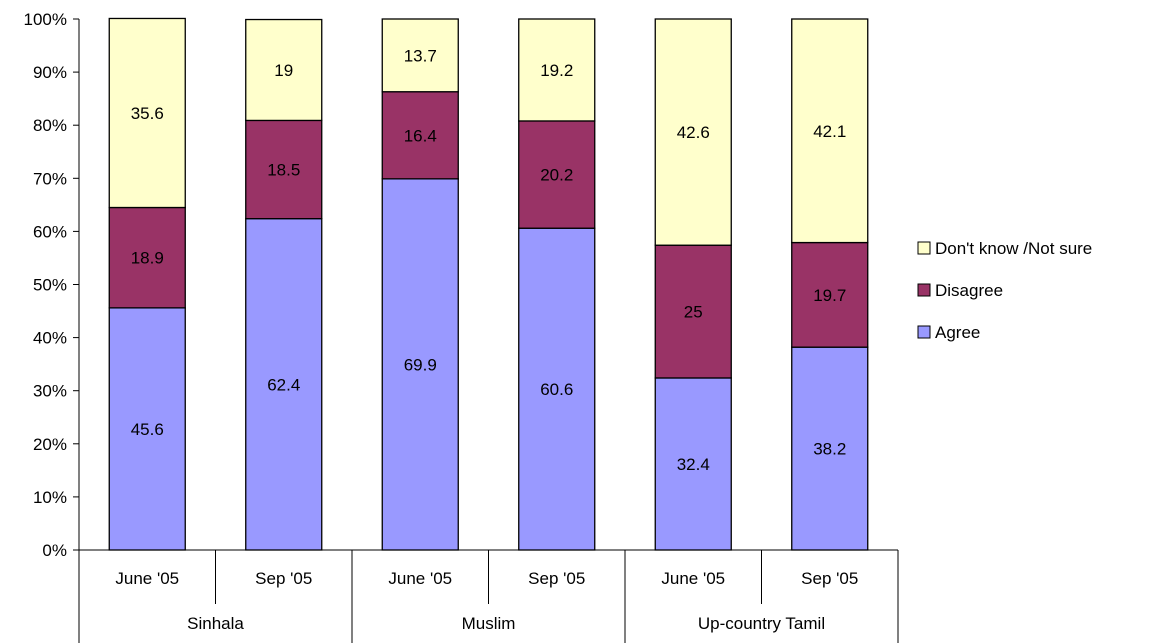 The height and width of the screenshot is (643, 1150). I want to click on y-tick-label: 50%, so click(50, 285).